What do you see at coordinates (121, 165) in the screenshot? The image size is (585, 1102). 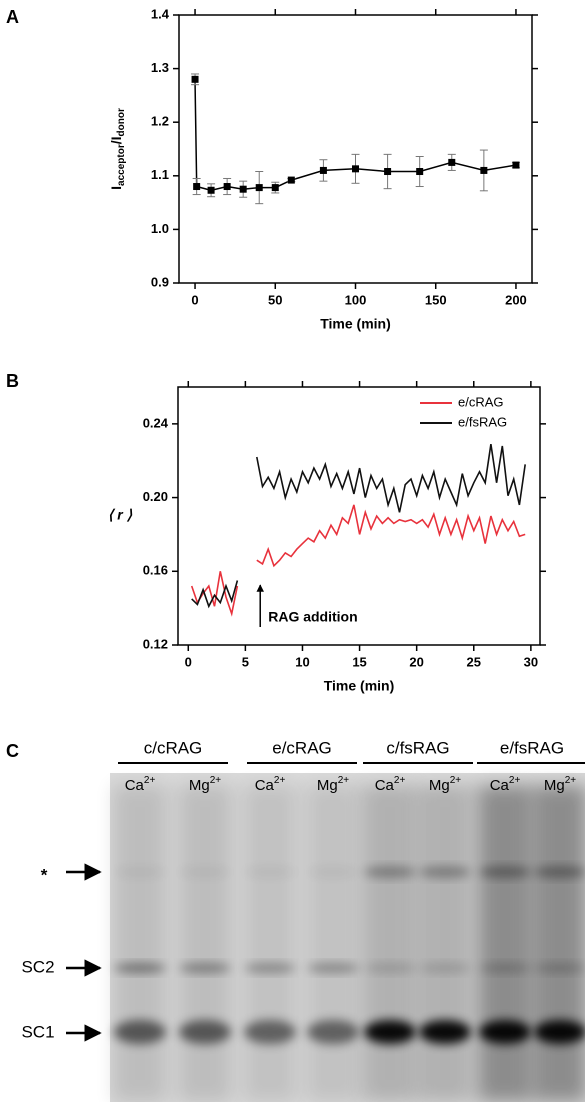 I see `y-axis-label-part: acceptor` at bounding box center [121, 165].